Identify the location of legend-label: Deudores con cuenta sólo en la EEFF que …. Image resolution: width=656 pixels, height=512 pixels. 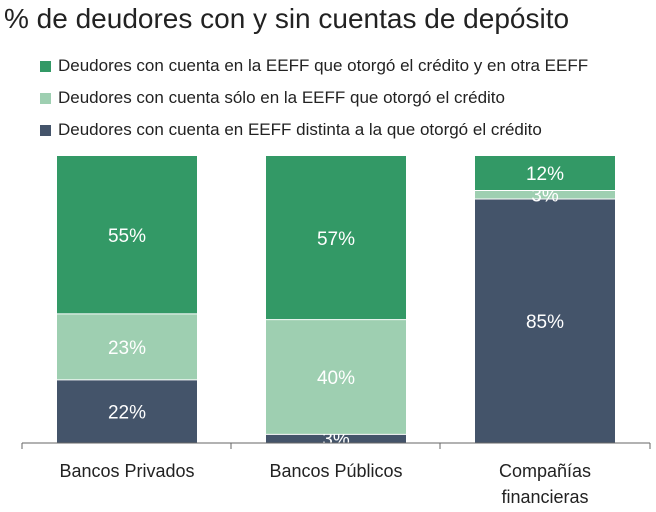
(281, 97).